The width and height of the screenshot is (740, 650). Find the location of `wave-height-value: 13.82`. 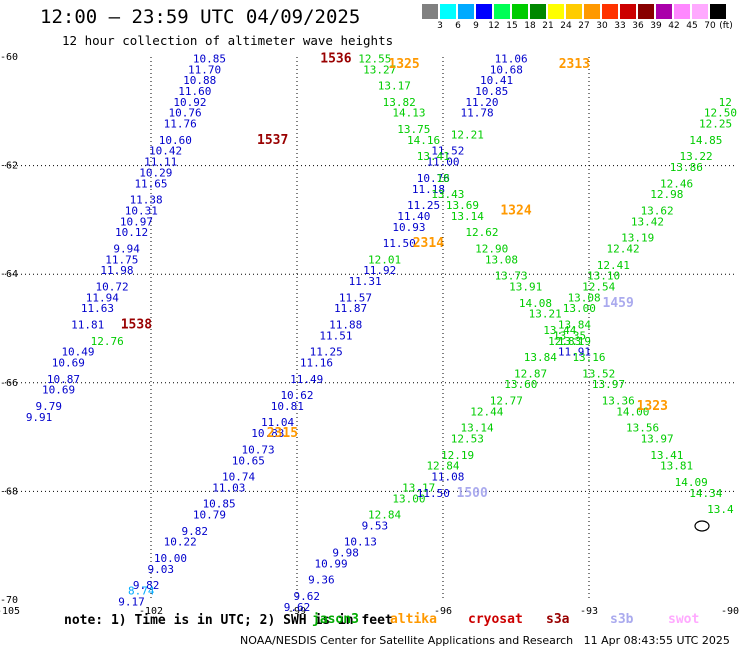

wave-height-value: 13.82 is located at coordinates (399, 102).